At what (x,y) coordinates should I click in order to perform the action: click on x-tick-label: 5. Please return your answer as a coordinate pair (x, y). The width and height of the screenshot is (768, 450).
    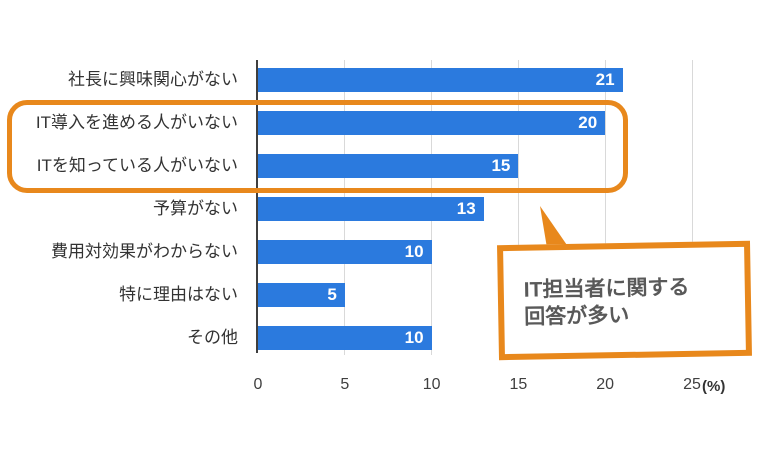
    Looking at the image, I should click on (345, 384).